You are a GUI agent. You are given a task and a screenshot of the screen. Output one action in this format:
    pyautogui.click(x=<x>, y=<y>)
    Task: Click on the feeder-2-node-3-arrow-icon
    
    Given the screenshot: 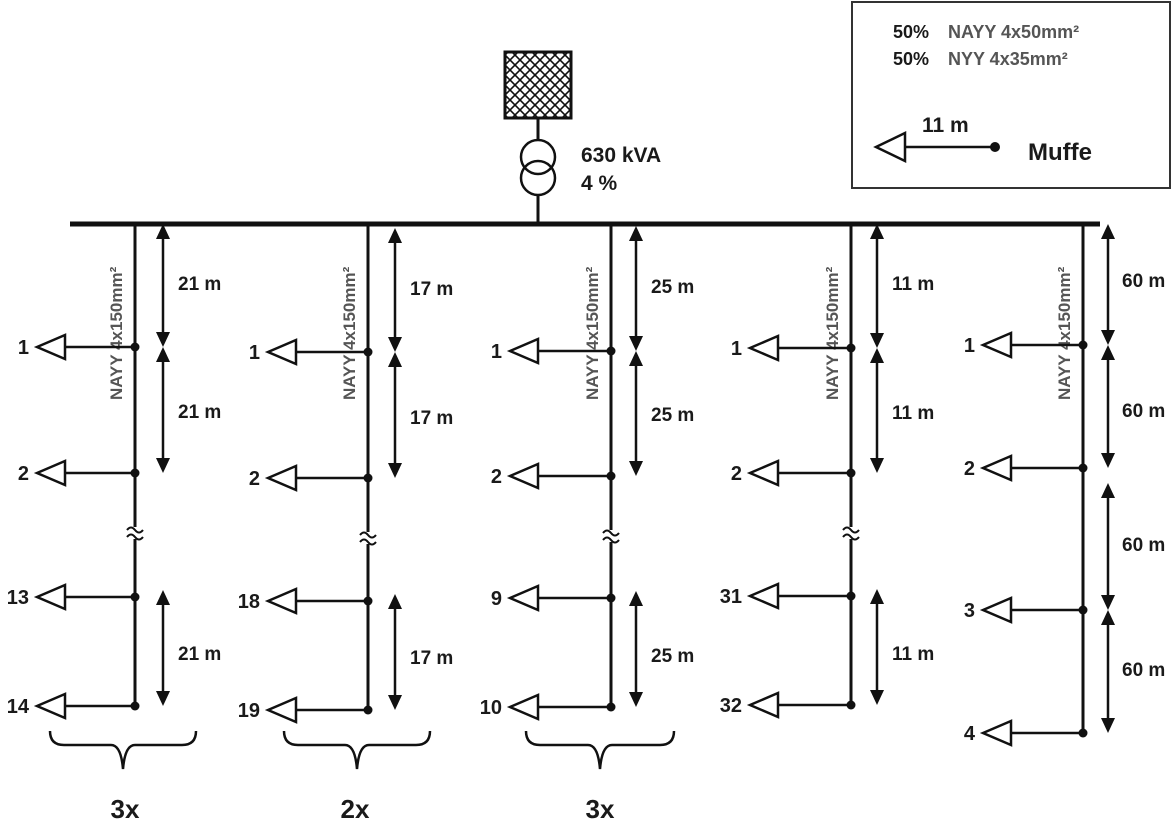 What is the action you would take?
    pyautogui.click(x=281, y=601)
    